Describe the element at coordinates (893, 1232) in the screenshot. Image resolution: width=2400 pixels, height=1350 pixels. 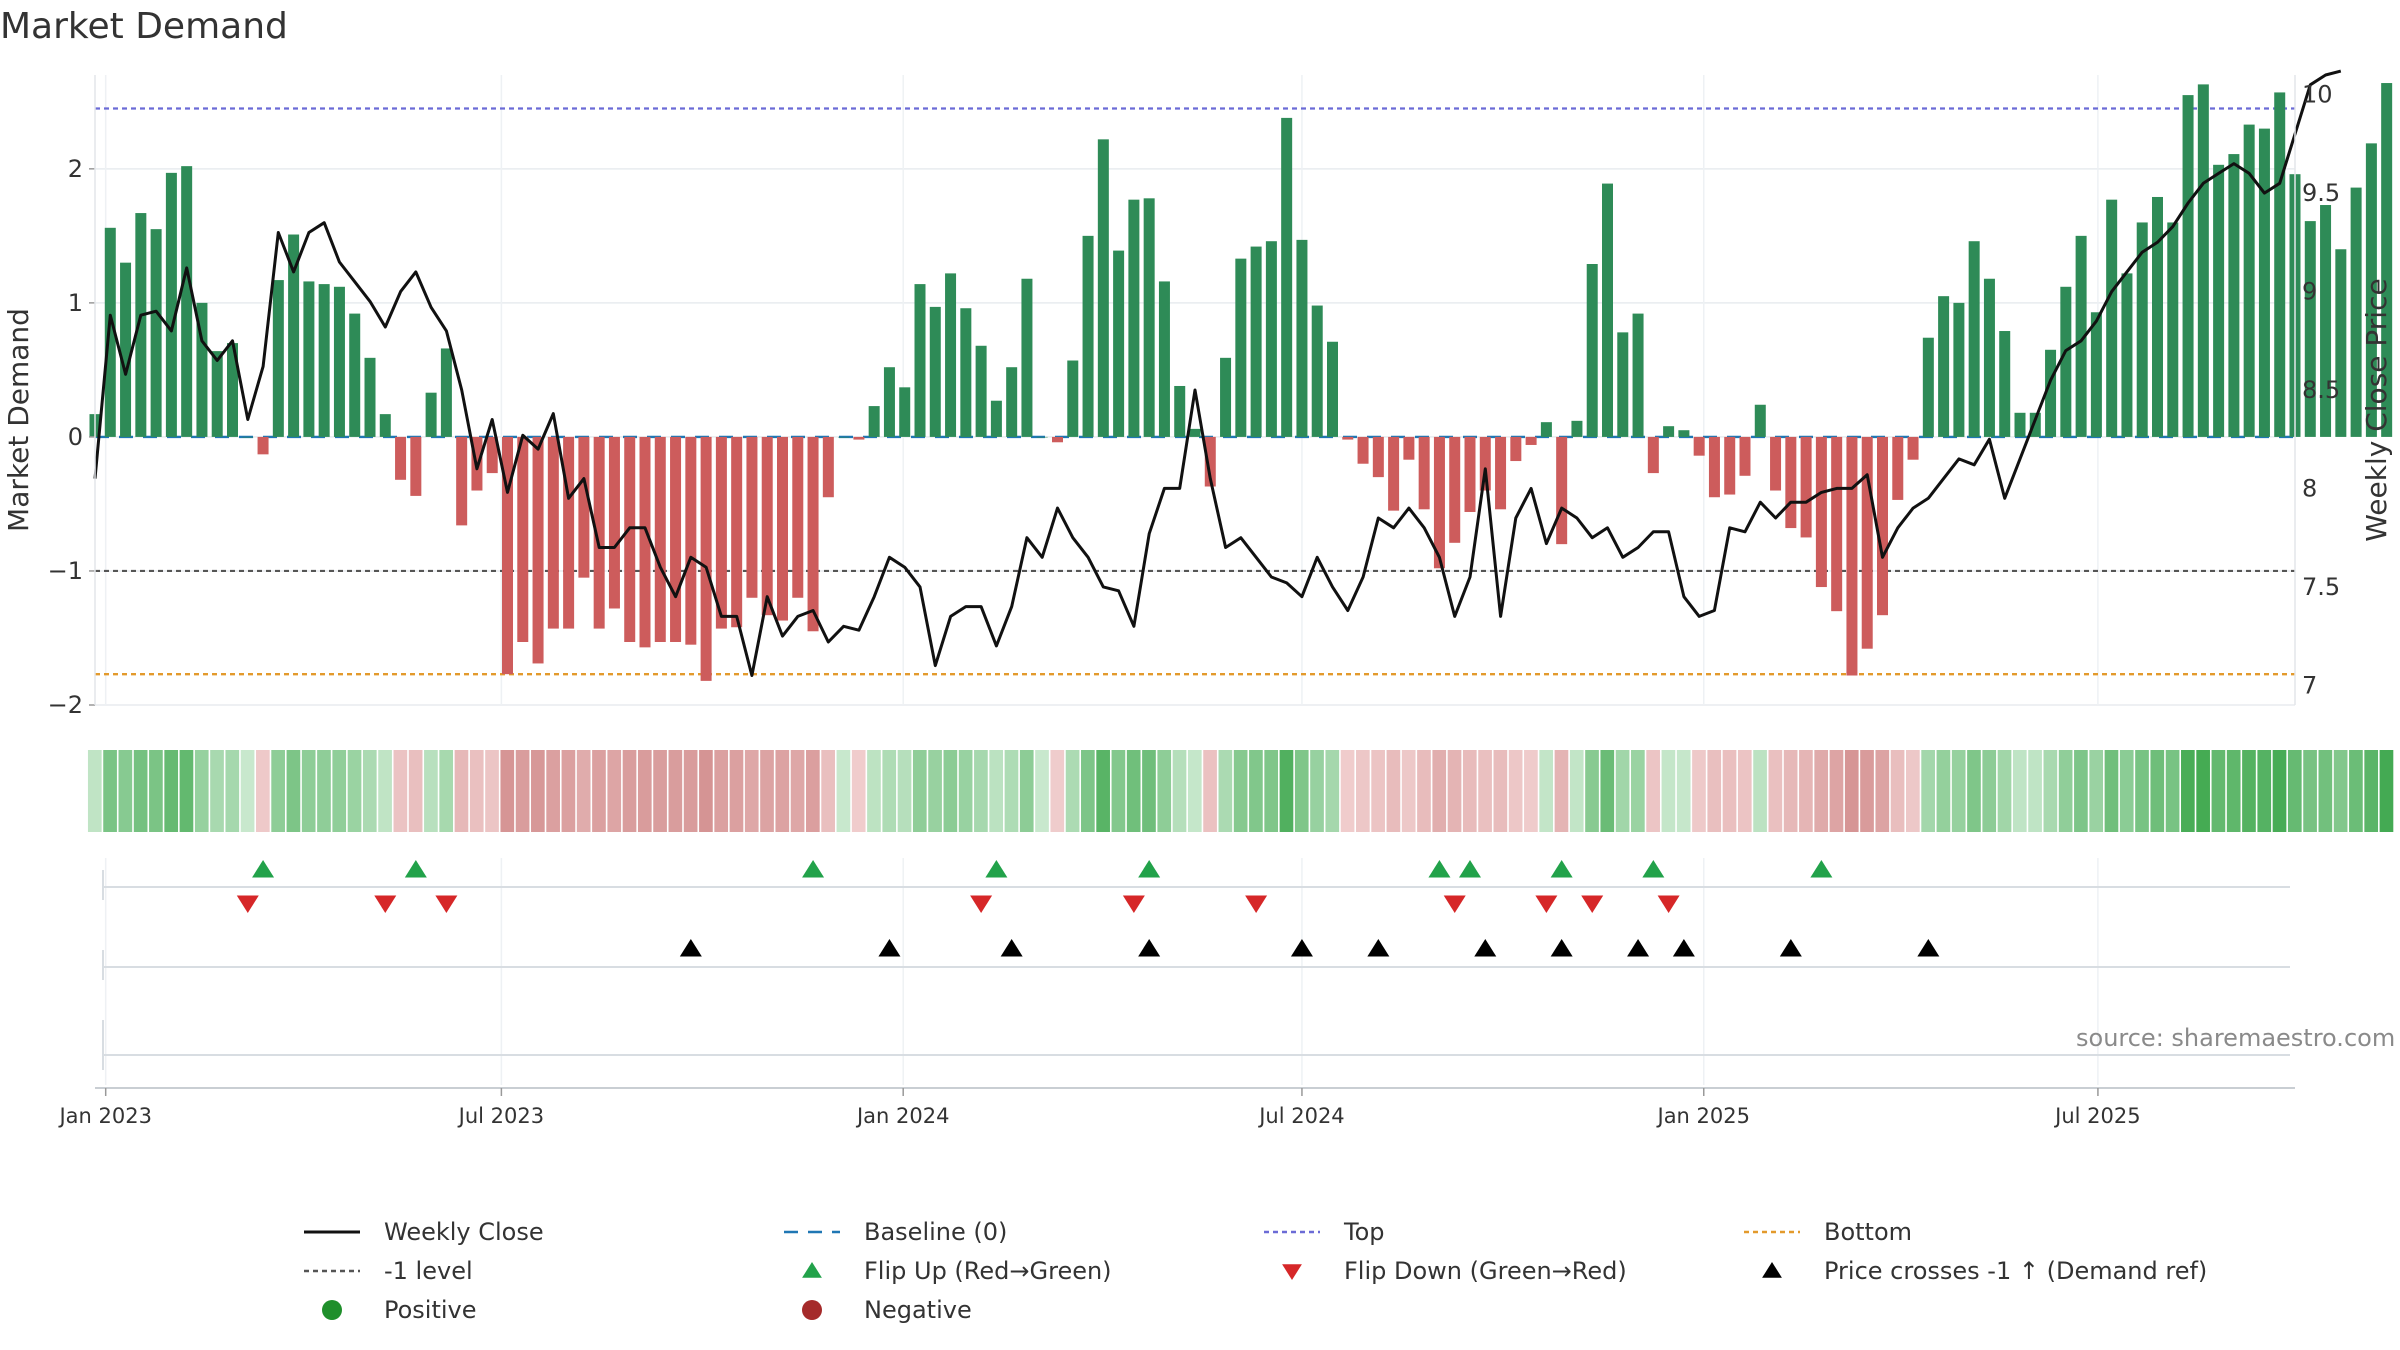
I see `legend-item: Baseline (0)` at that location.